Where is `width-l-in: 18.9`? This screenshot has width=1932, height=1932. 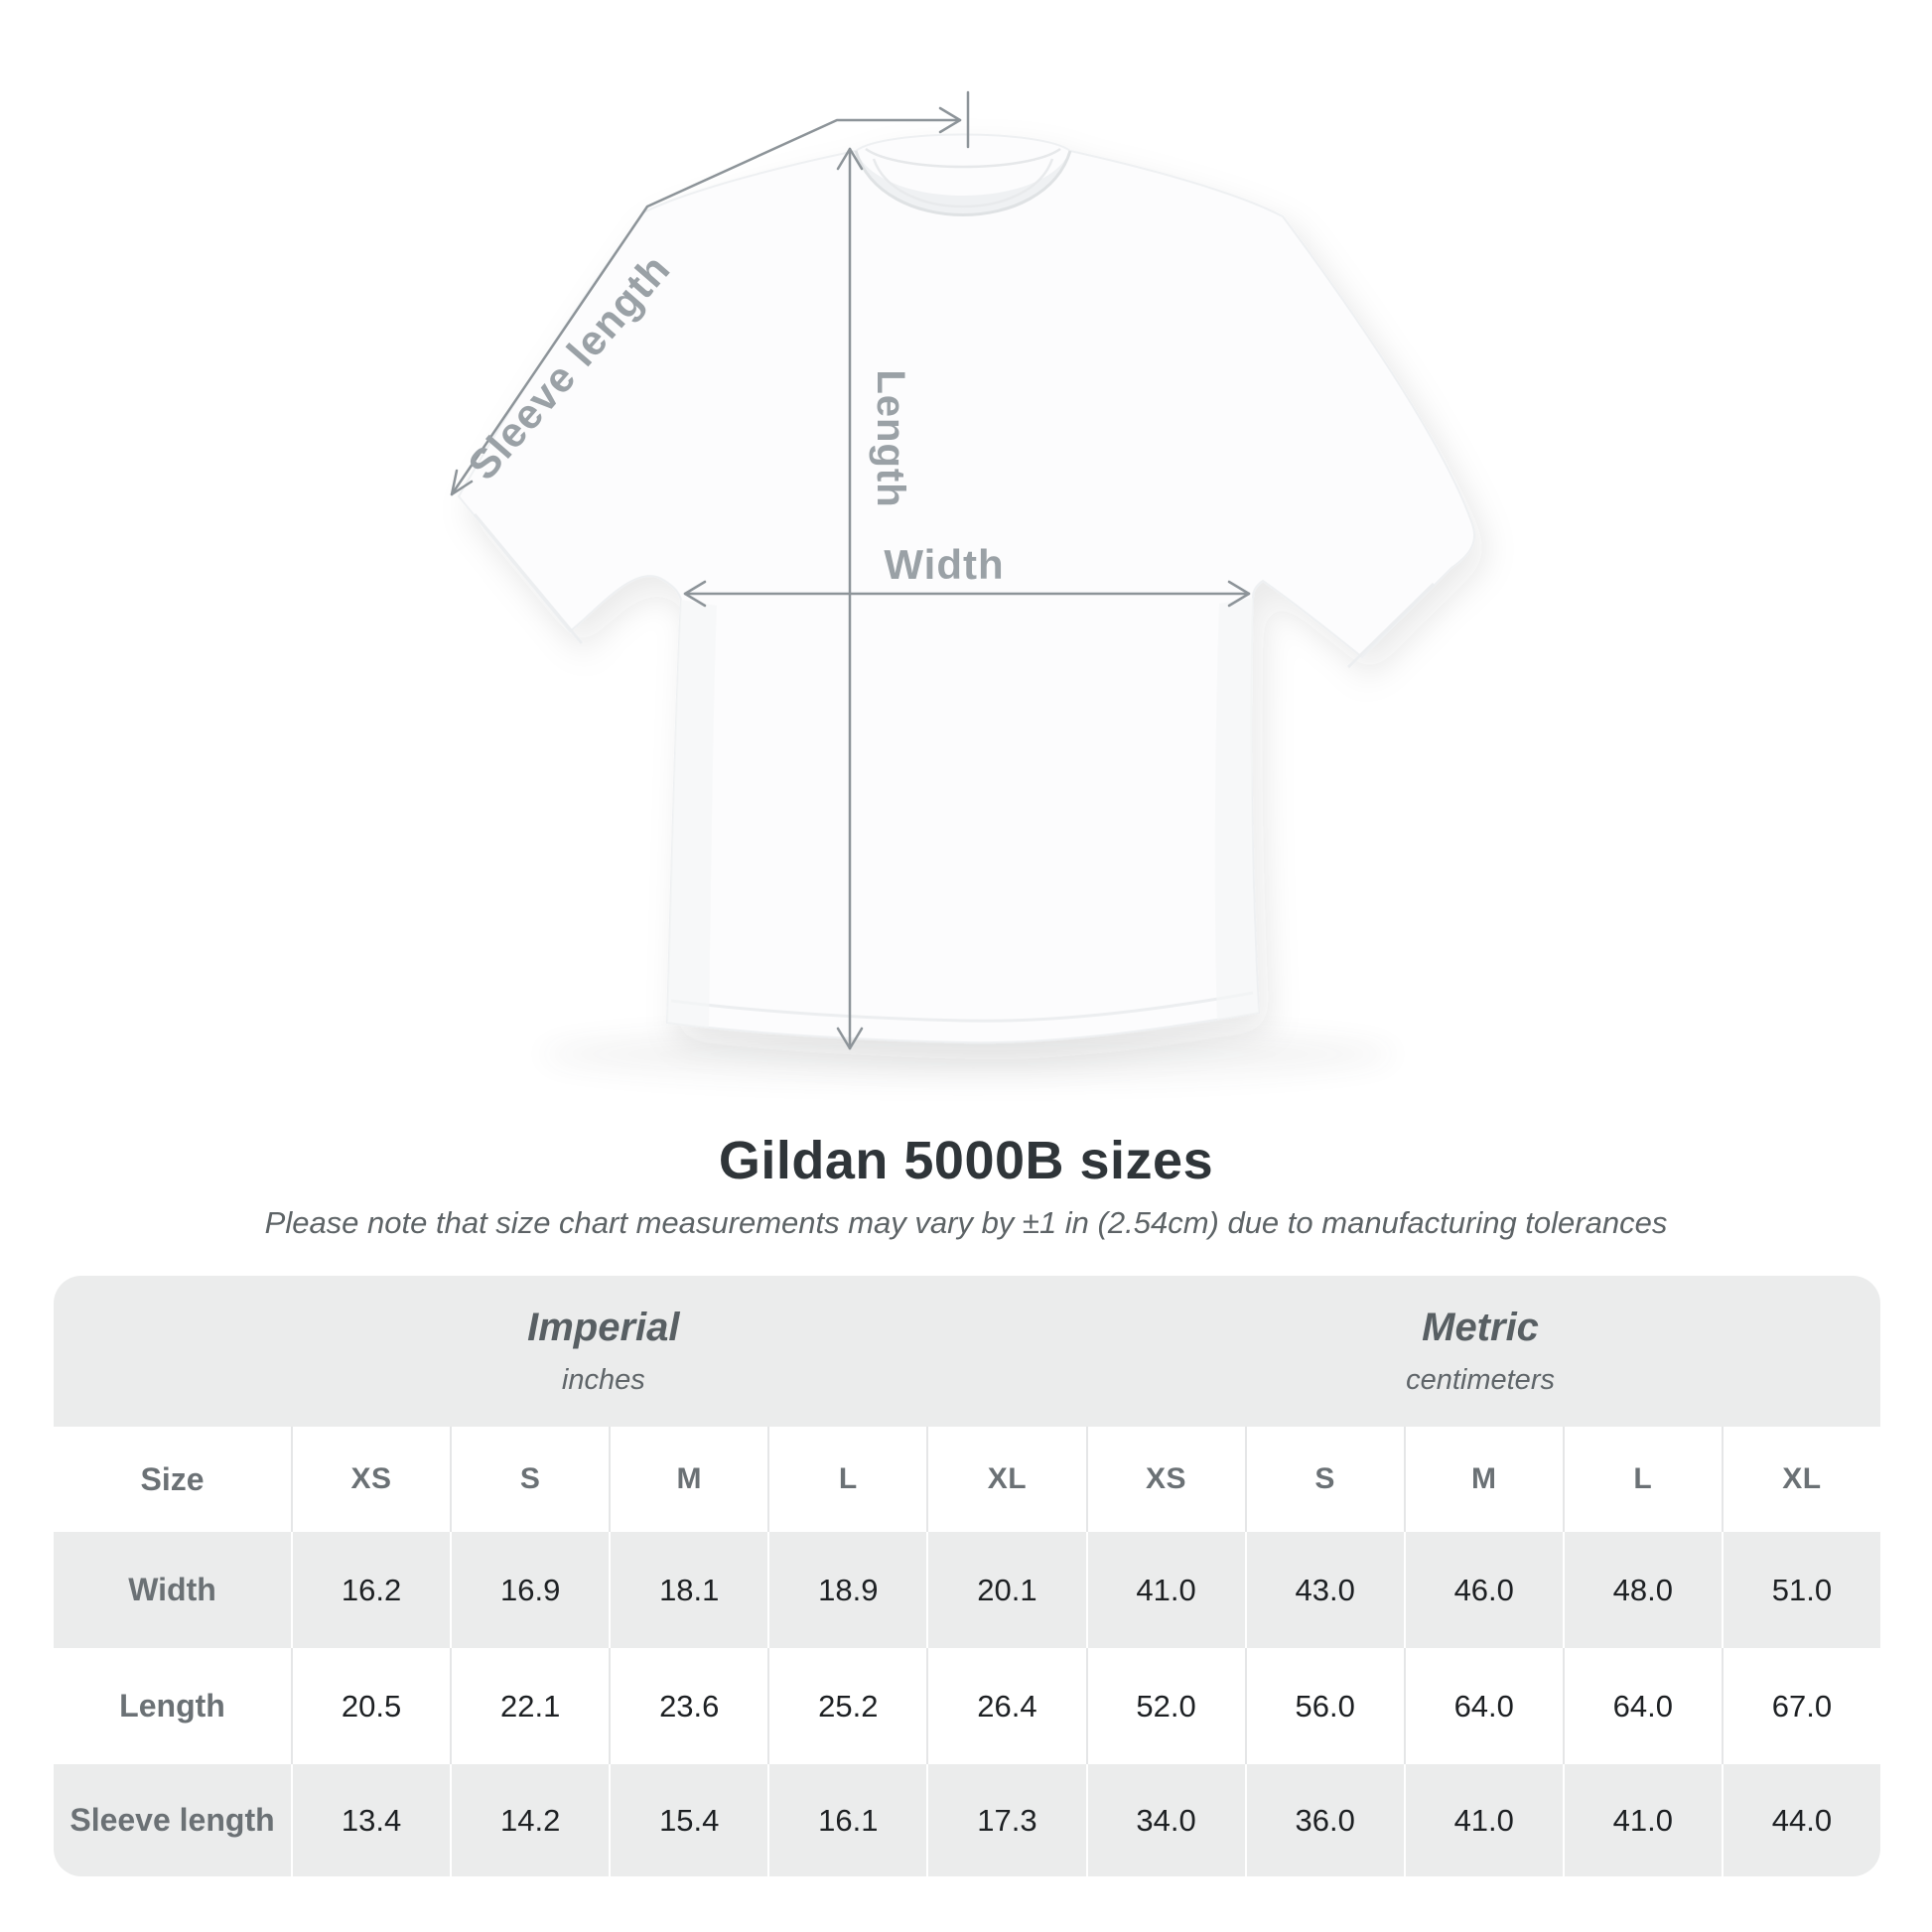
width-l-in: 18.9 is located at coordinates (846, 1590).